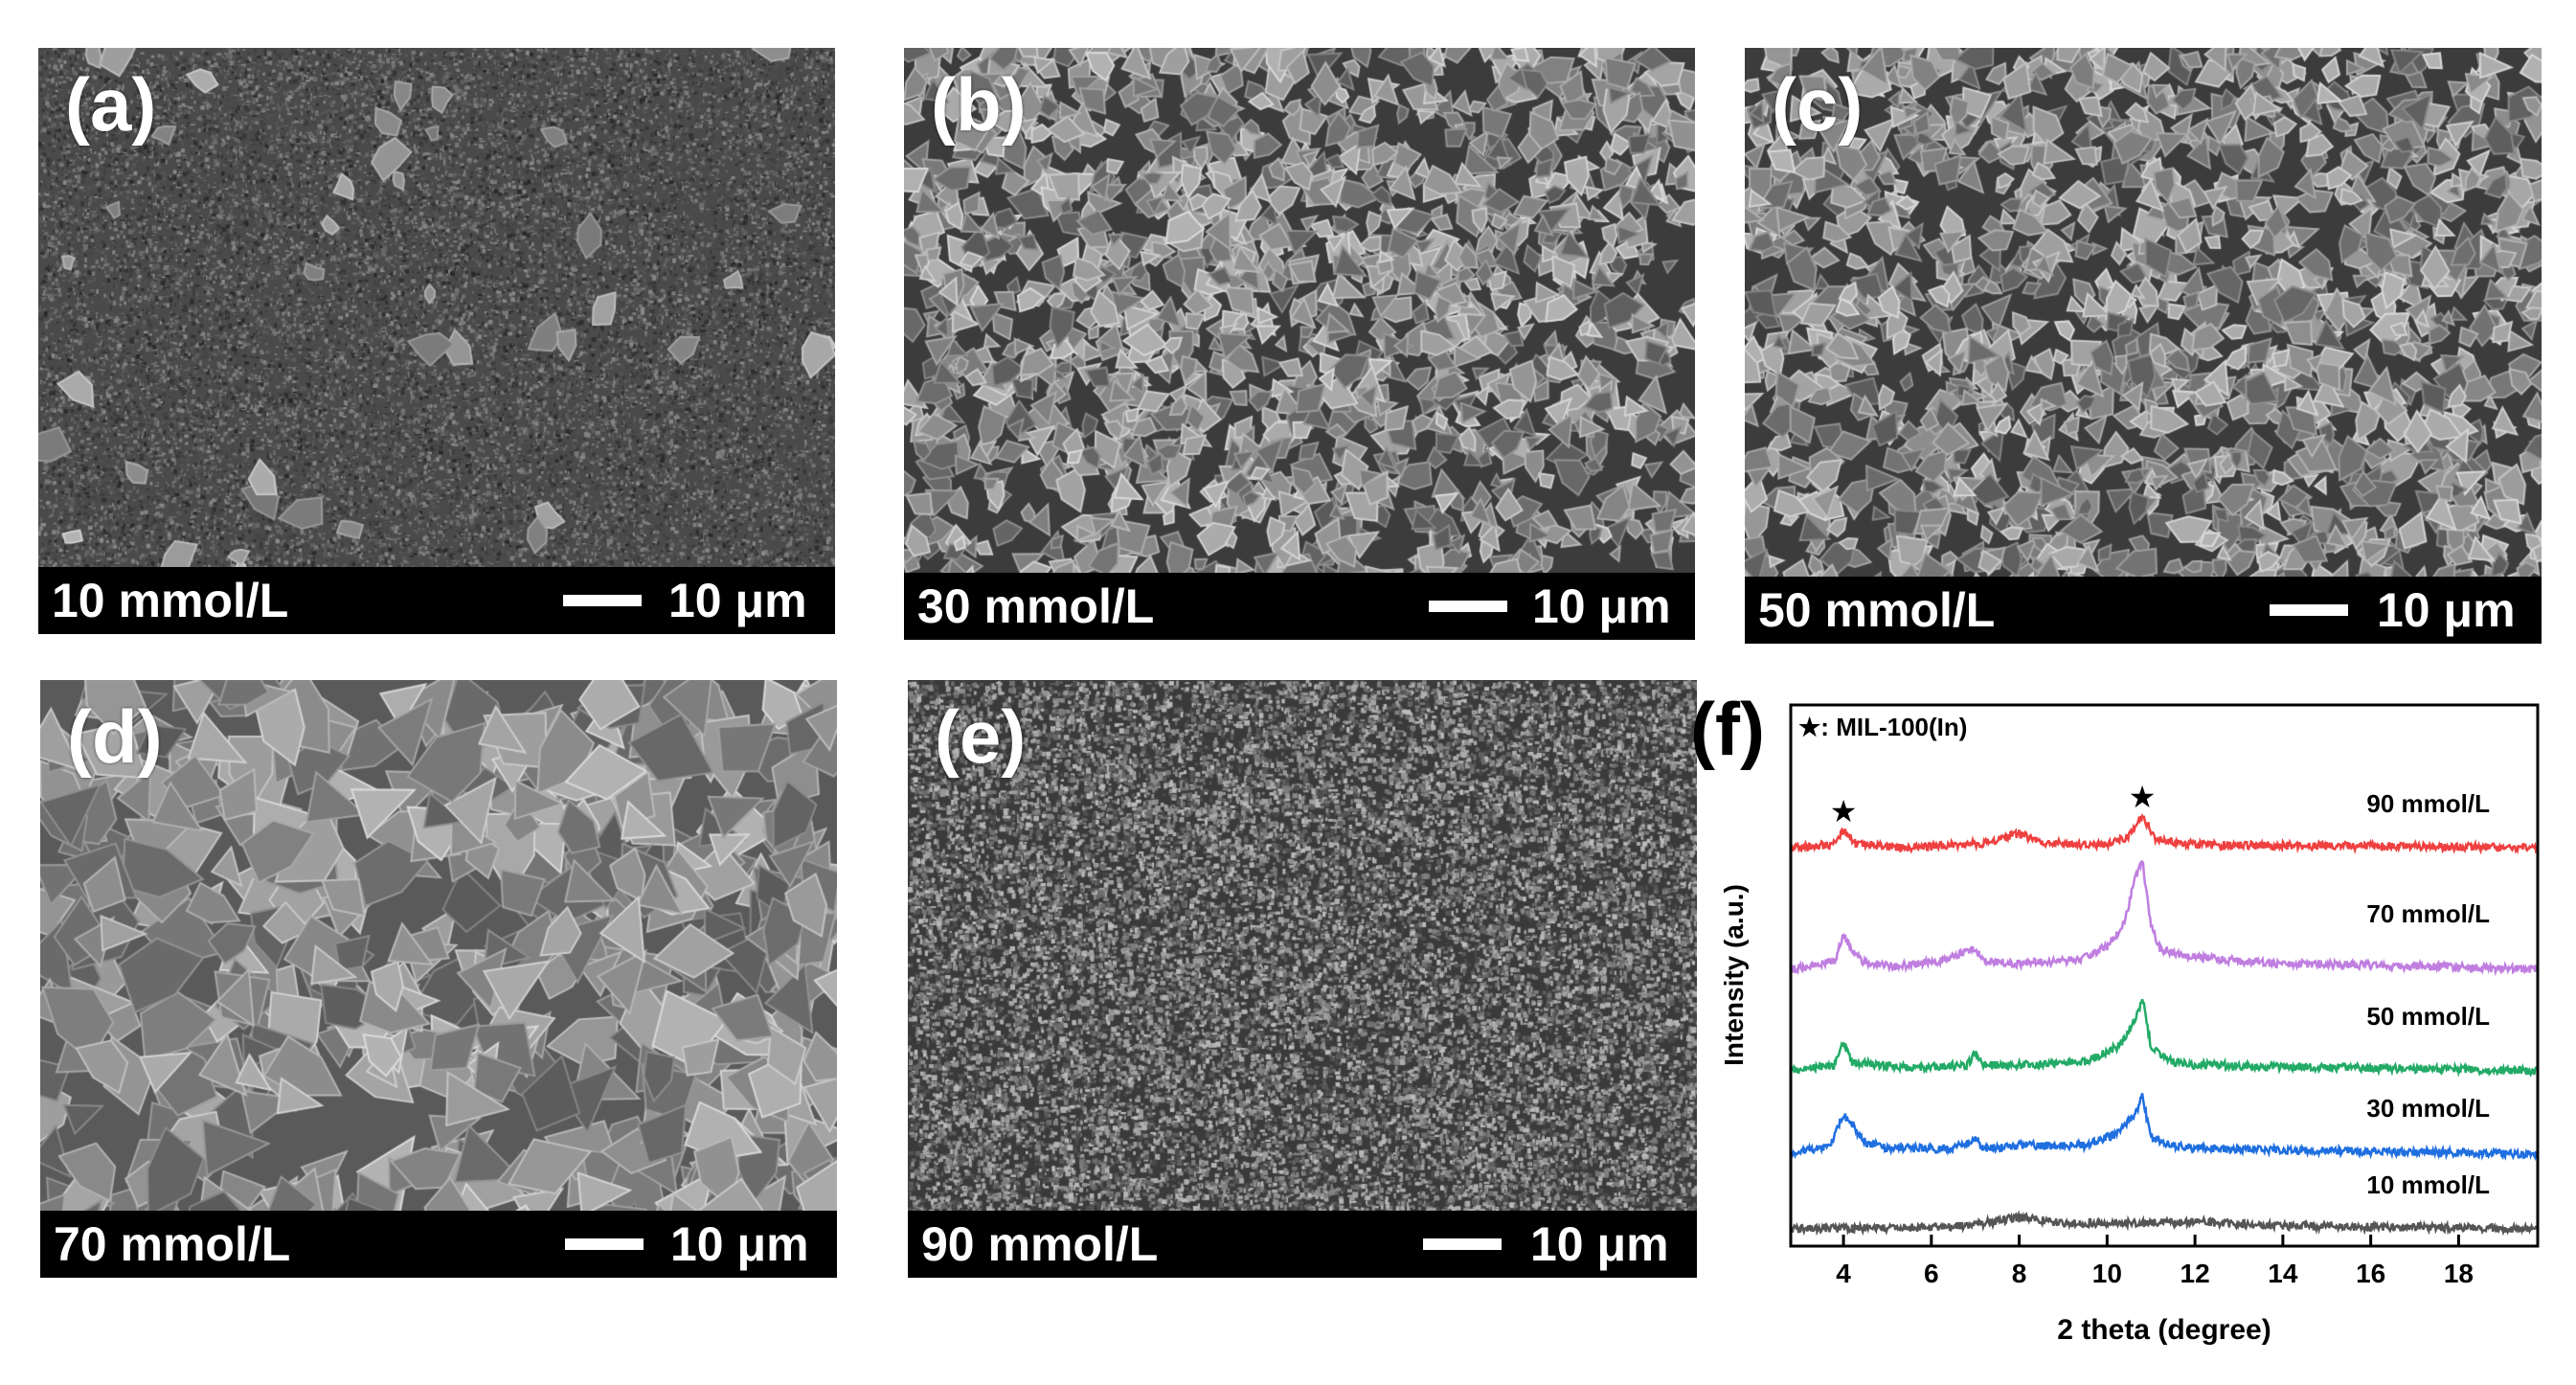 This screenshot has height=1385, width=2576. Describe the element at coordinates (111, 104) in the screenshot. I see `panel-label-a: (a)` at that location.